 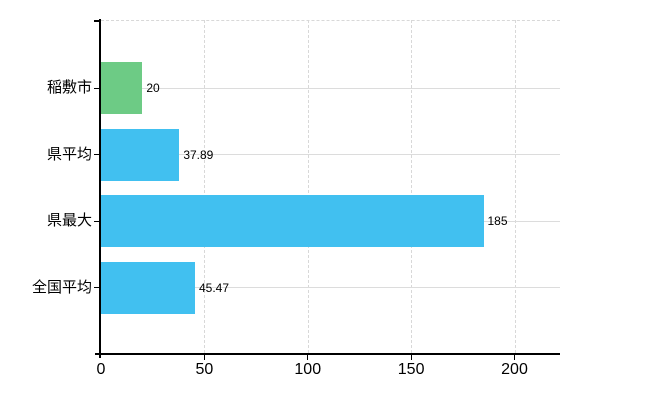 I want to click on category-label: 県平均, so click(x=69, y=154).